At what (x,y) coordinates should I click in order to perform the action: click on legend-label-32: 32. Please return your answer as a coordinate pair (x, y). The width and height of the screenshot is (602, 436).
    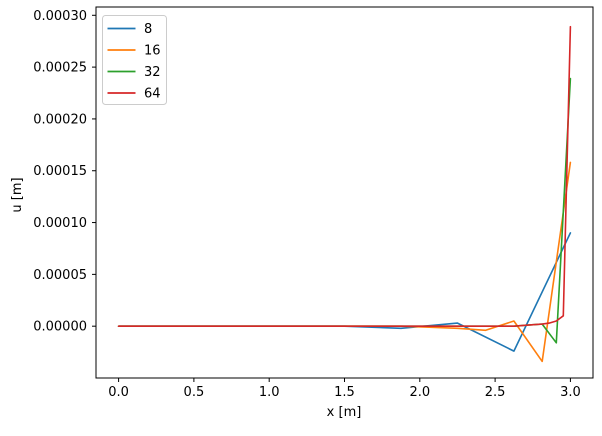
    Looking at the image, I should click on (152, 72).